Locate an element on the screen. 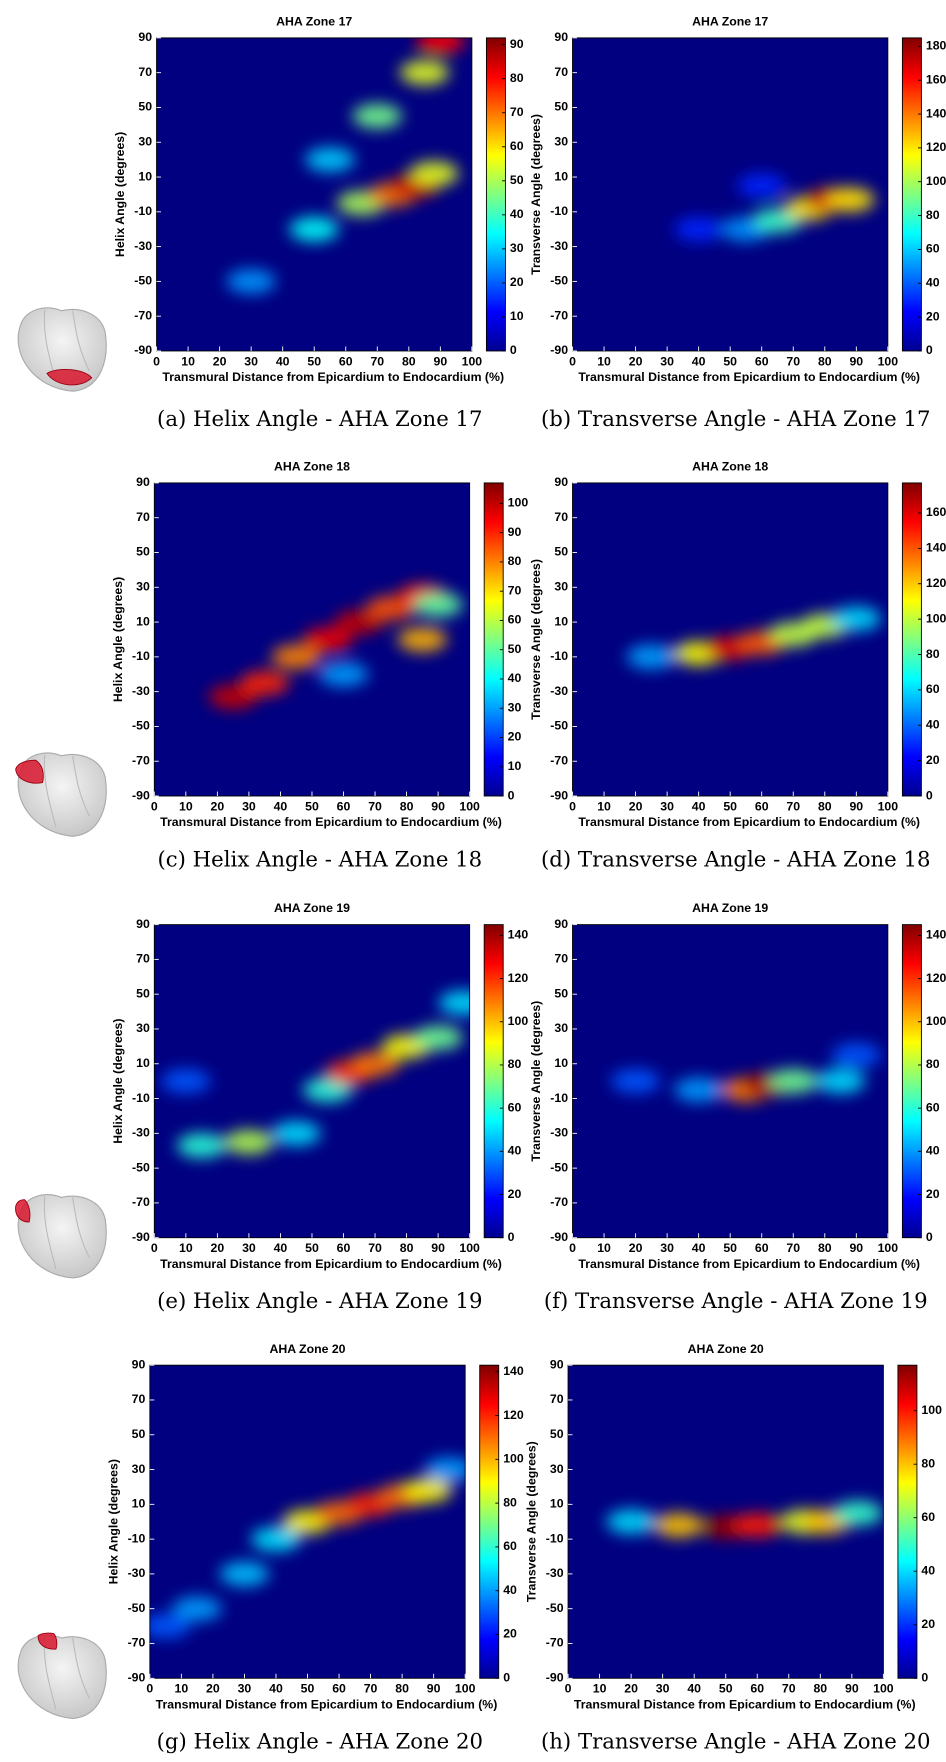 The image size is (946, 1762). colorbar-tick-label: 100 is located at coordinates (936, 1021).